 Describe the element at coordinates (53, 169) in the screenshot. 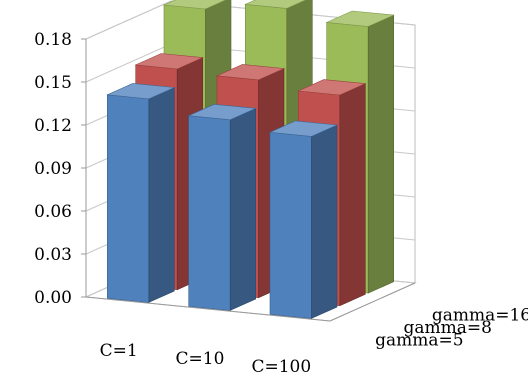

I see `y-tick-label: 0.09` at that location.